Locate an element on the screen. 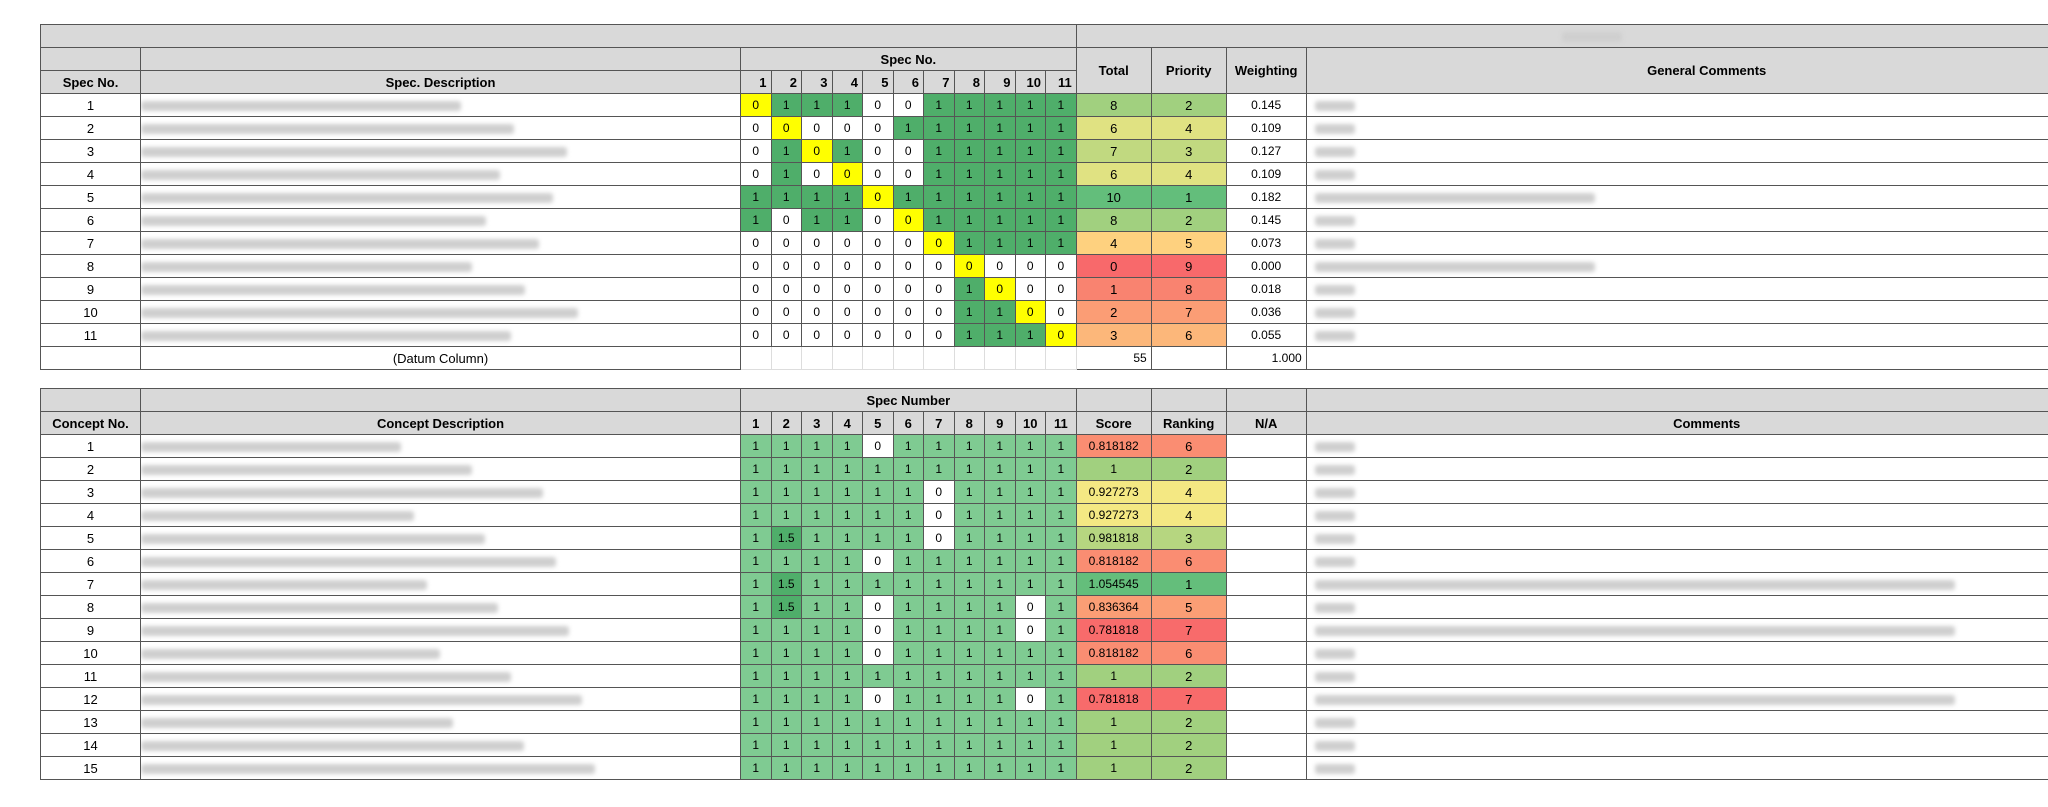 The height and width of the screenshot is (807, 2048). general-comments-header: General Comments is located at coordinates (1676, 70).